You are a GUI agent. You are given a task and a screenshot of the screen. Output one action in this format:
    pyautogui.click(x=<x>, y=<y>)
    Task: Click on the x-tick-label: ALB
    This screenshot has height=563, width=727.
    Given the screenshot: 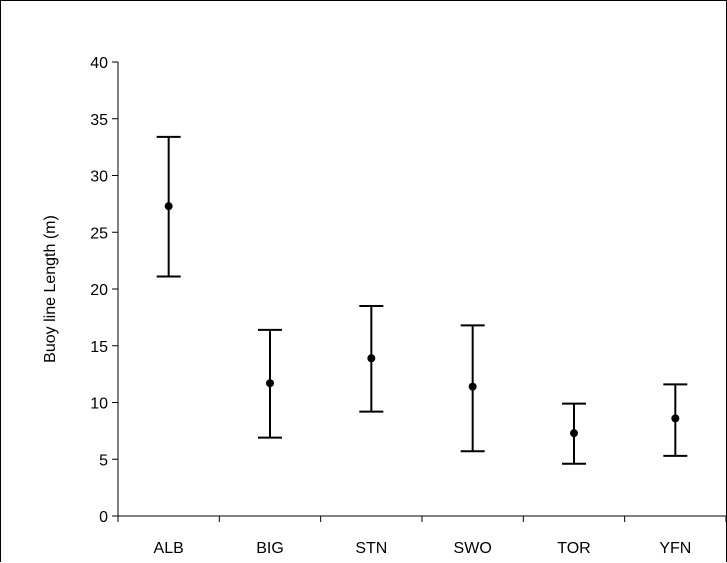 What is the action you would take?
    pyautogui.click(x=169, y=548)
    